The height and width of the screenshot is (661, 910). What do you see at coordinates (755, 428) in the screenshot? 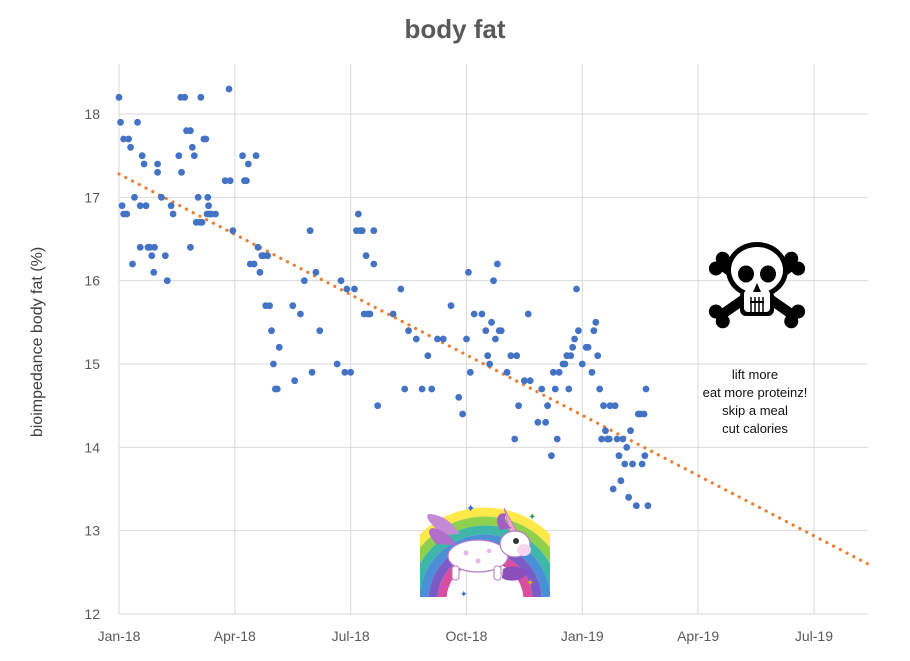
I see `note-cut-calories: cut calories` at bounding box center [755, 428].